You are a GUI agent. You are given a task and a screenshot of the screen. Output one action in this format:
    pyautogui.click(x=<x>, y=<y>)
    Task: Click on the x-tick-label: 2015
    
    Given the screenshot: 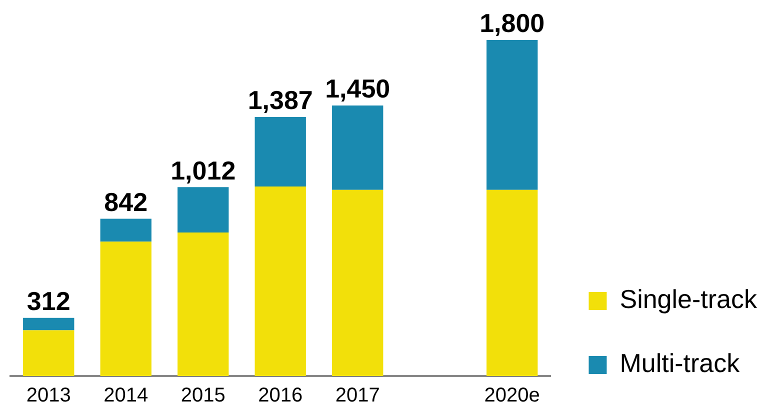 What is the action you would take?
    pyautogui.click(x=203, y=395)
    